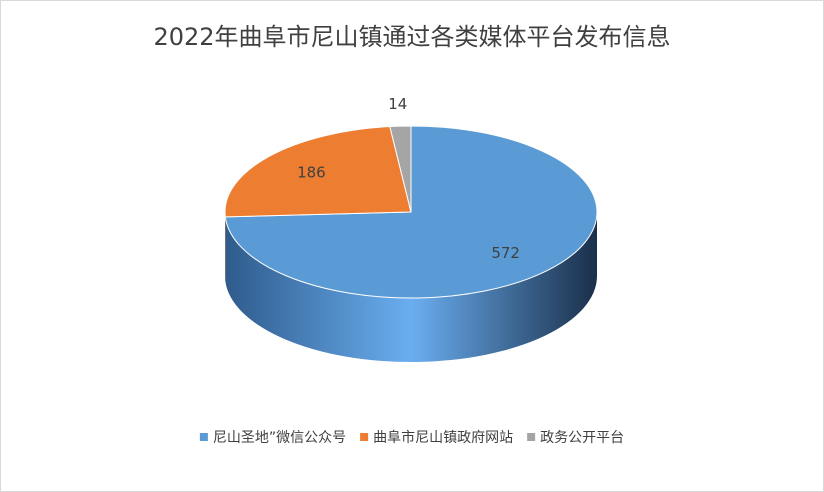 The height and width of the screenshot is (492, 824). Describe the element at coordinates (582, 438) in the screenshot. I see `legend-label: 政务公开平台` at that location.